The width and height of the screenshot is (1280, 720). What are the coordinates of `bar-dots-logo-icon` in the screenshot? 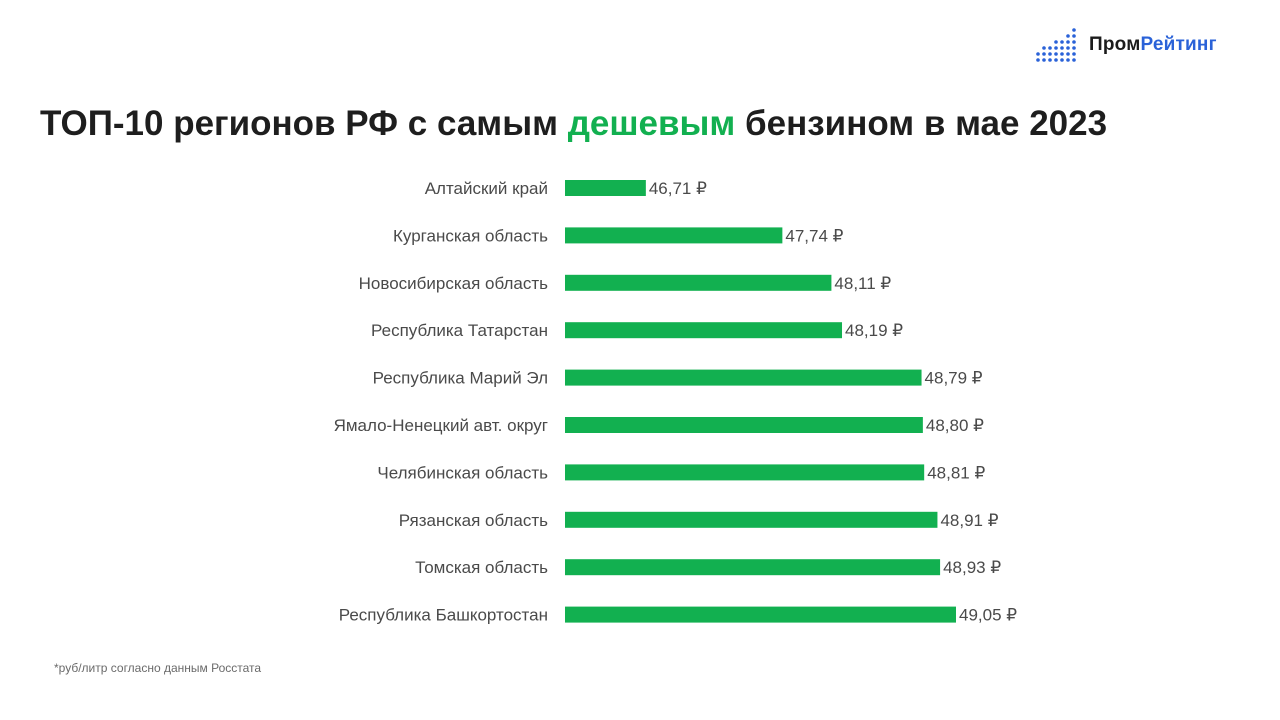 It's located at (1056, 45).